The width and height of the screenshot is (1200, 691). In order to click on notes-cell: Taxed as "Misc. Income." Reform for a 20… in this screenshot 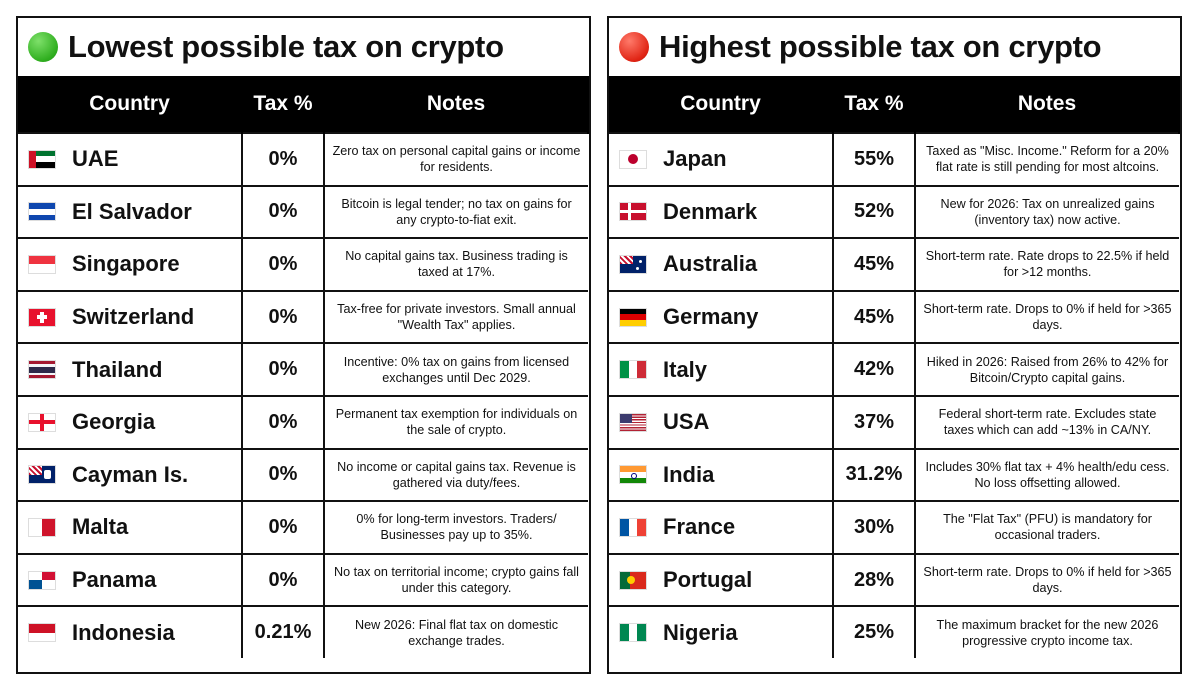, I will do `click(1046, 159)`.